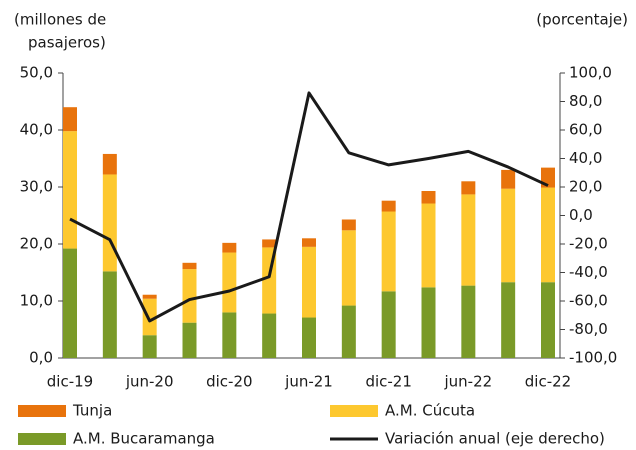  Describe the element at coordinates (36, 73) in the screenshot. I see `y-tick-label: 50,0` at that location.